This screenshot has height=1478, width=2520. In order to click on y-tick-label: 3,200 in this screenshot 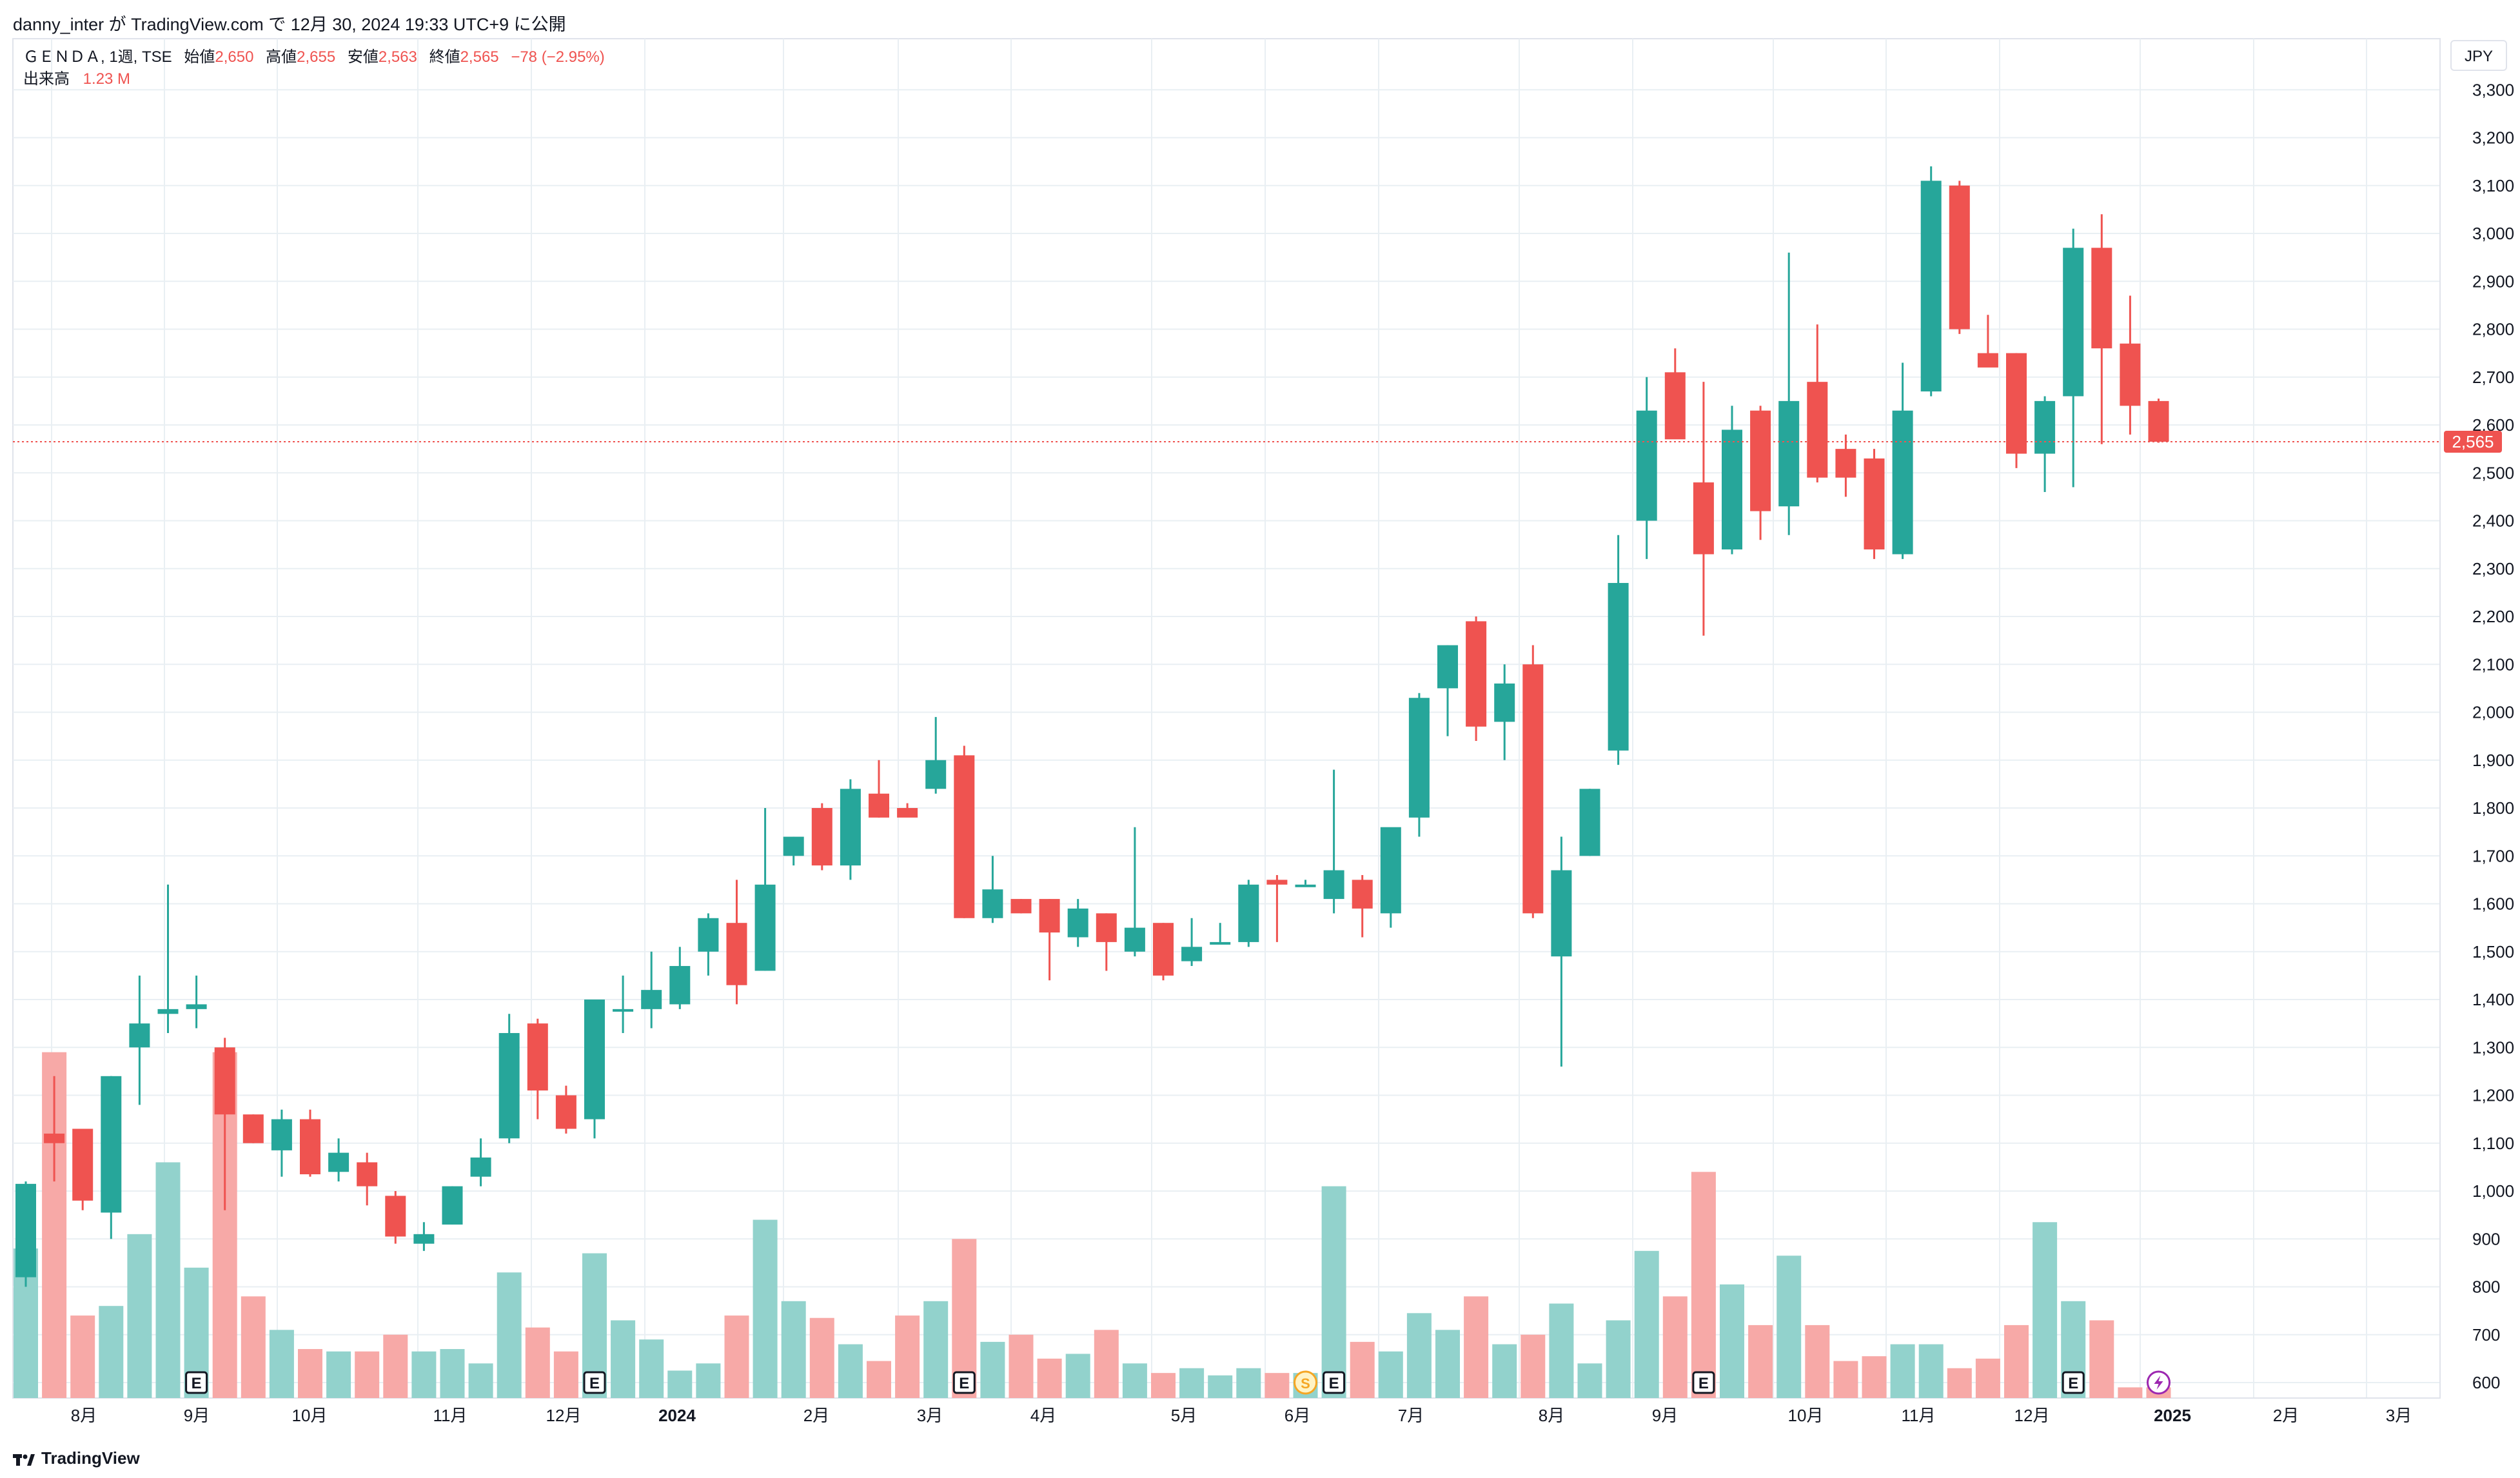, I will do `click(2493, 138)`.